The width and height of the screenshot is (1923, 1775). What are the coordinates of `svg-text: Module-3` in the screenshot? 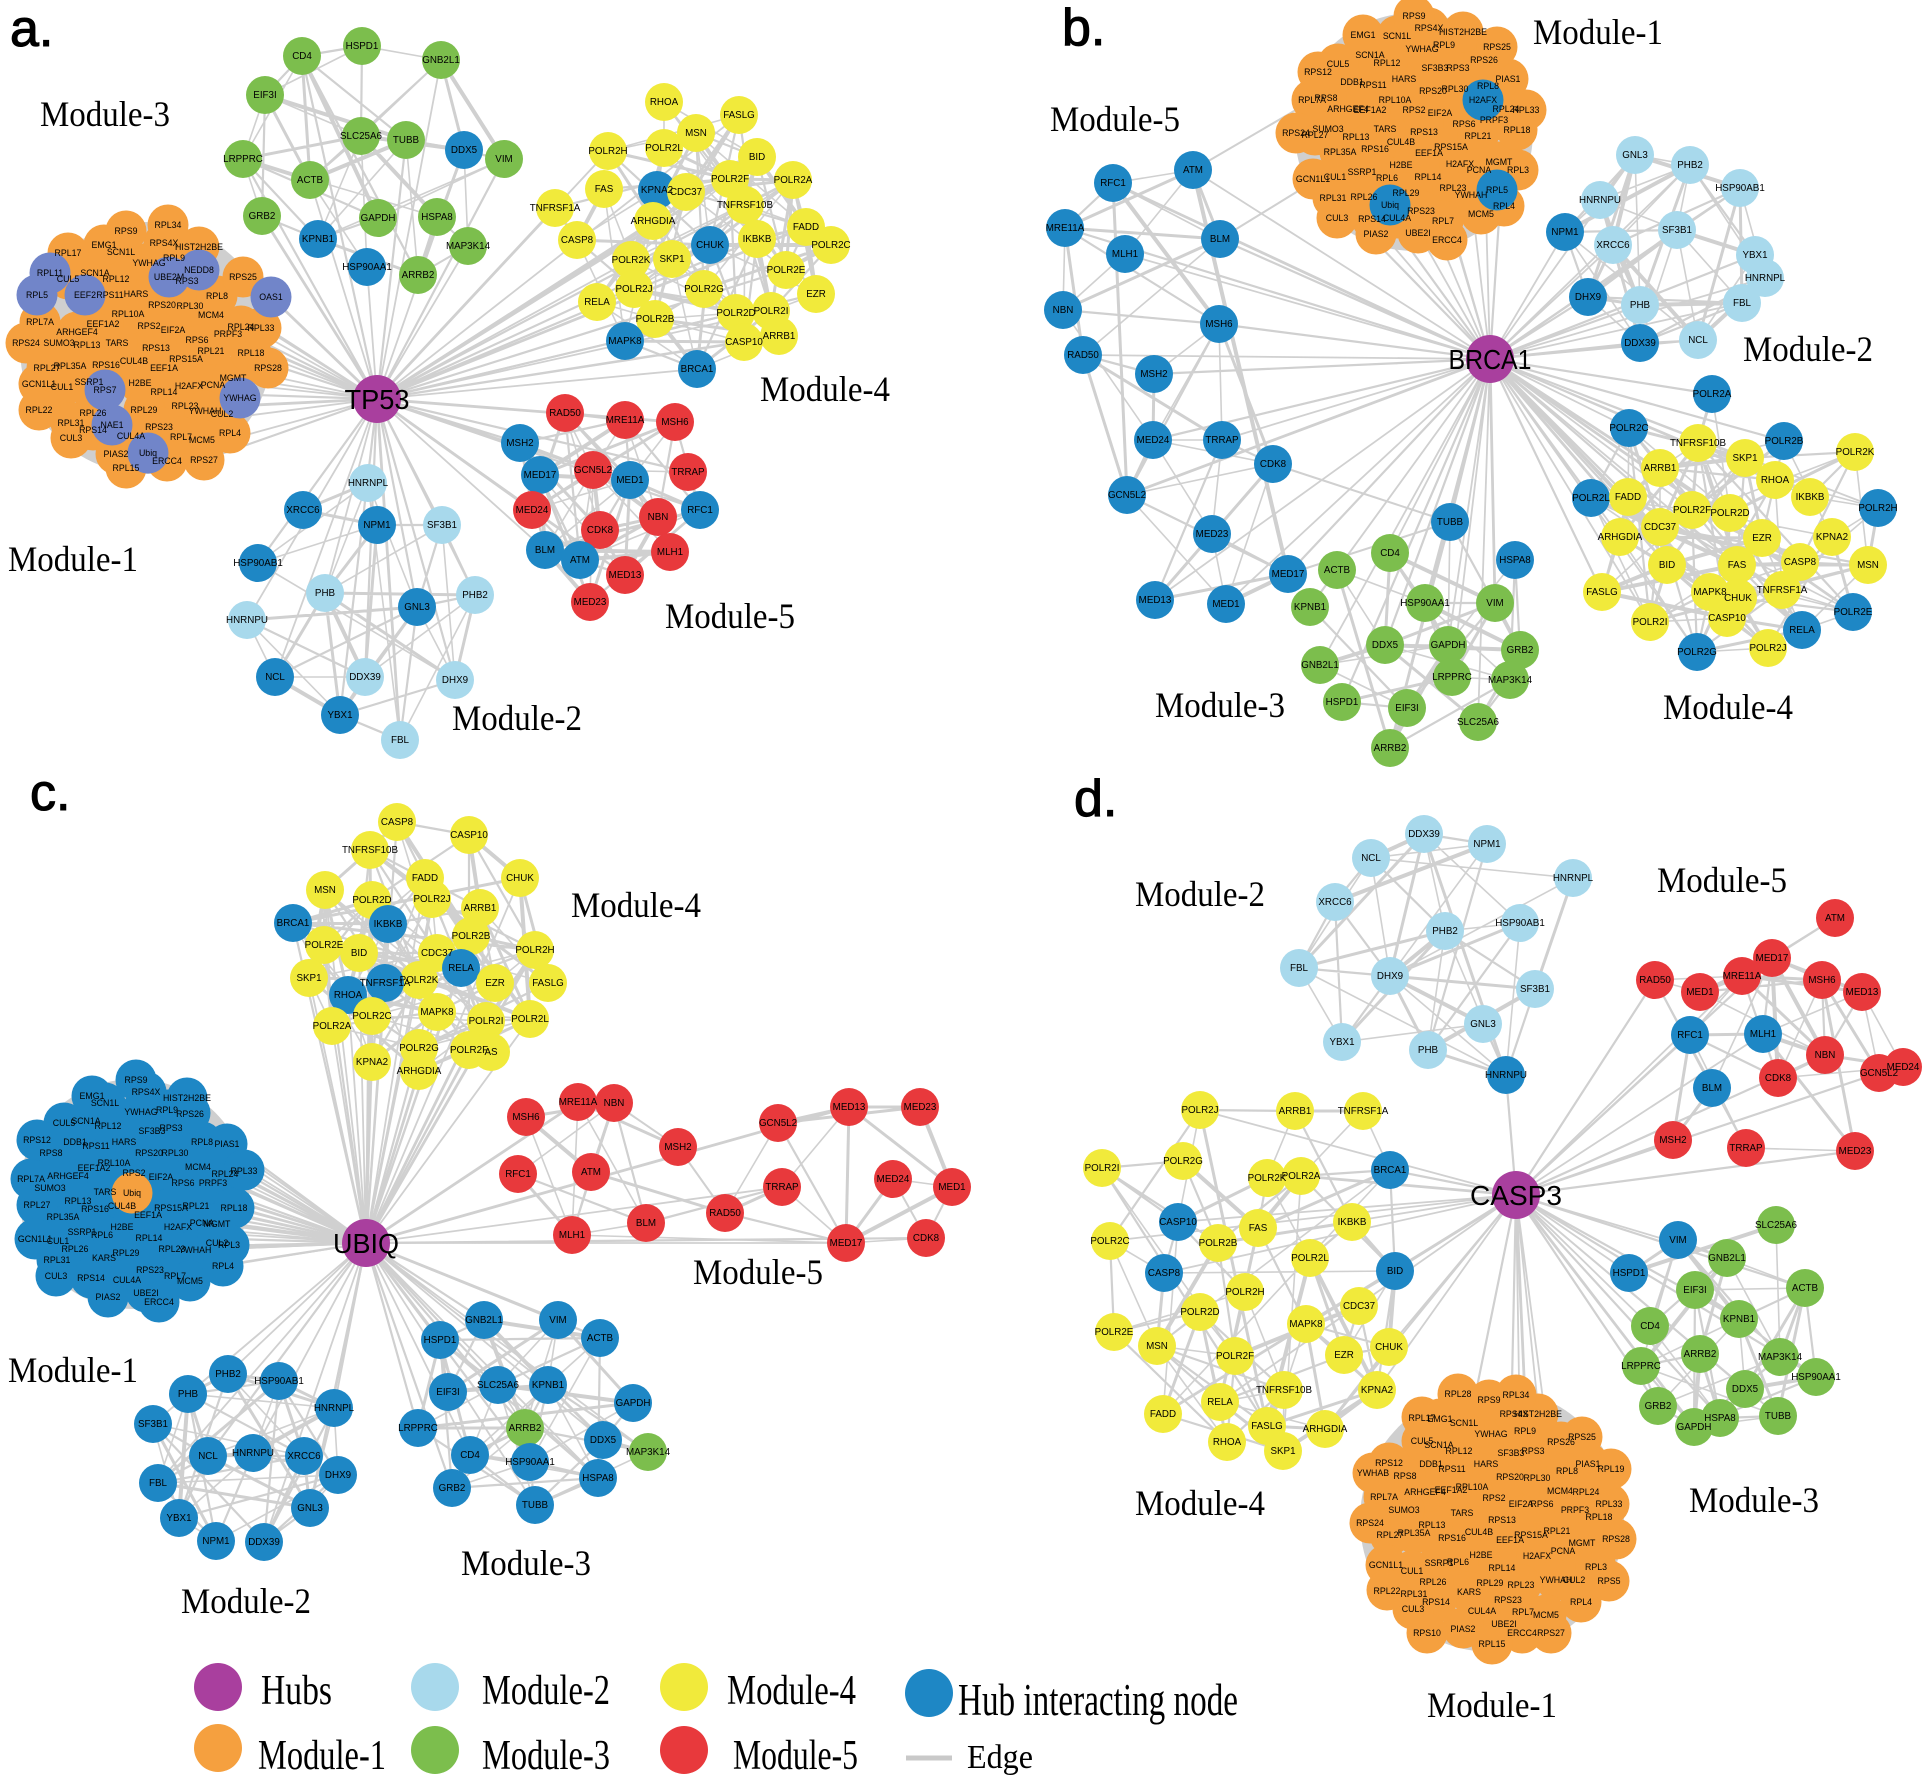 It's located at (546, 1754).